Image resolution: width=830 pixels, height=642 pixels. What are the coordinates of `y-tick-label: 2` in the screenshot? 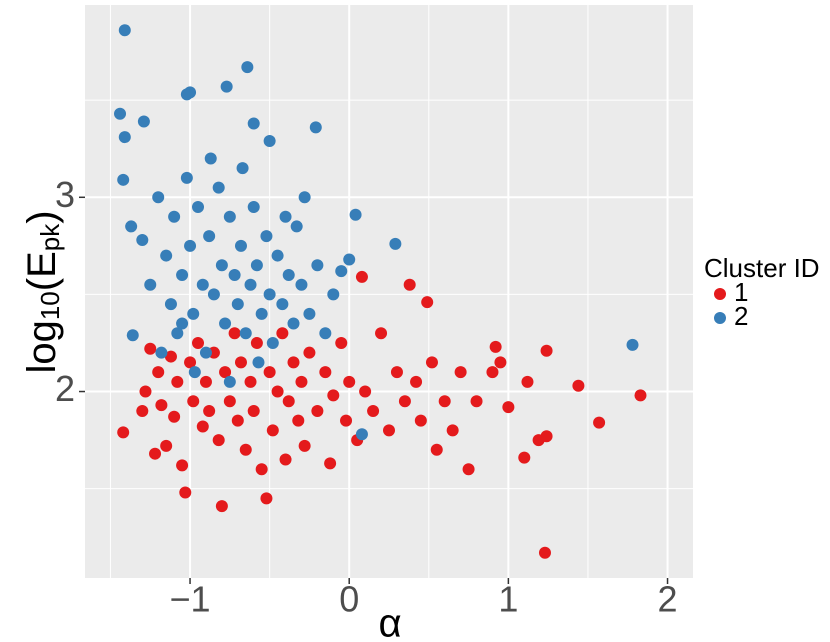 It's located at (65, 388).